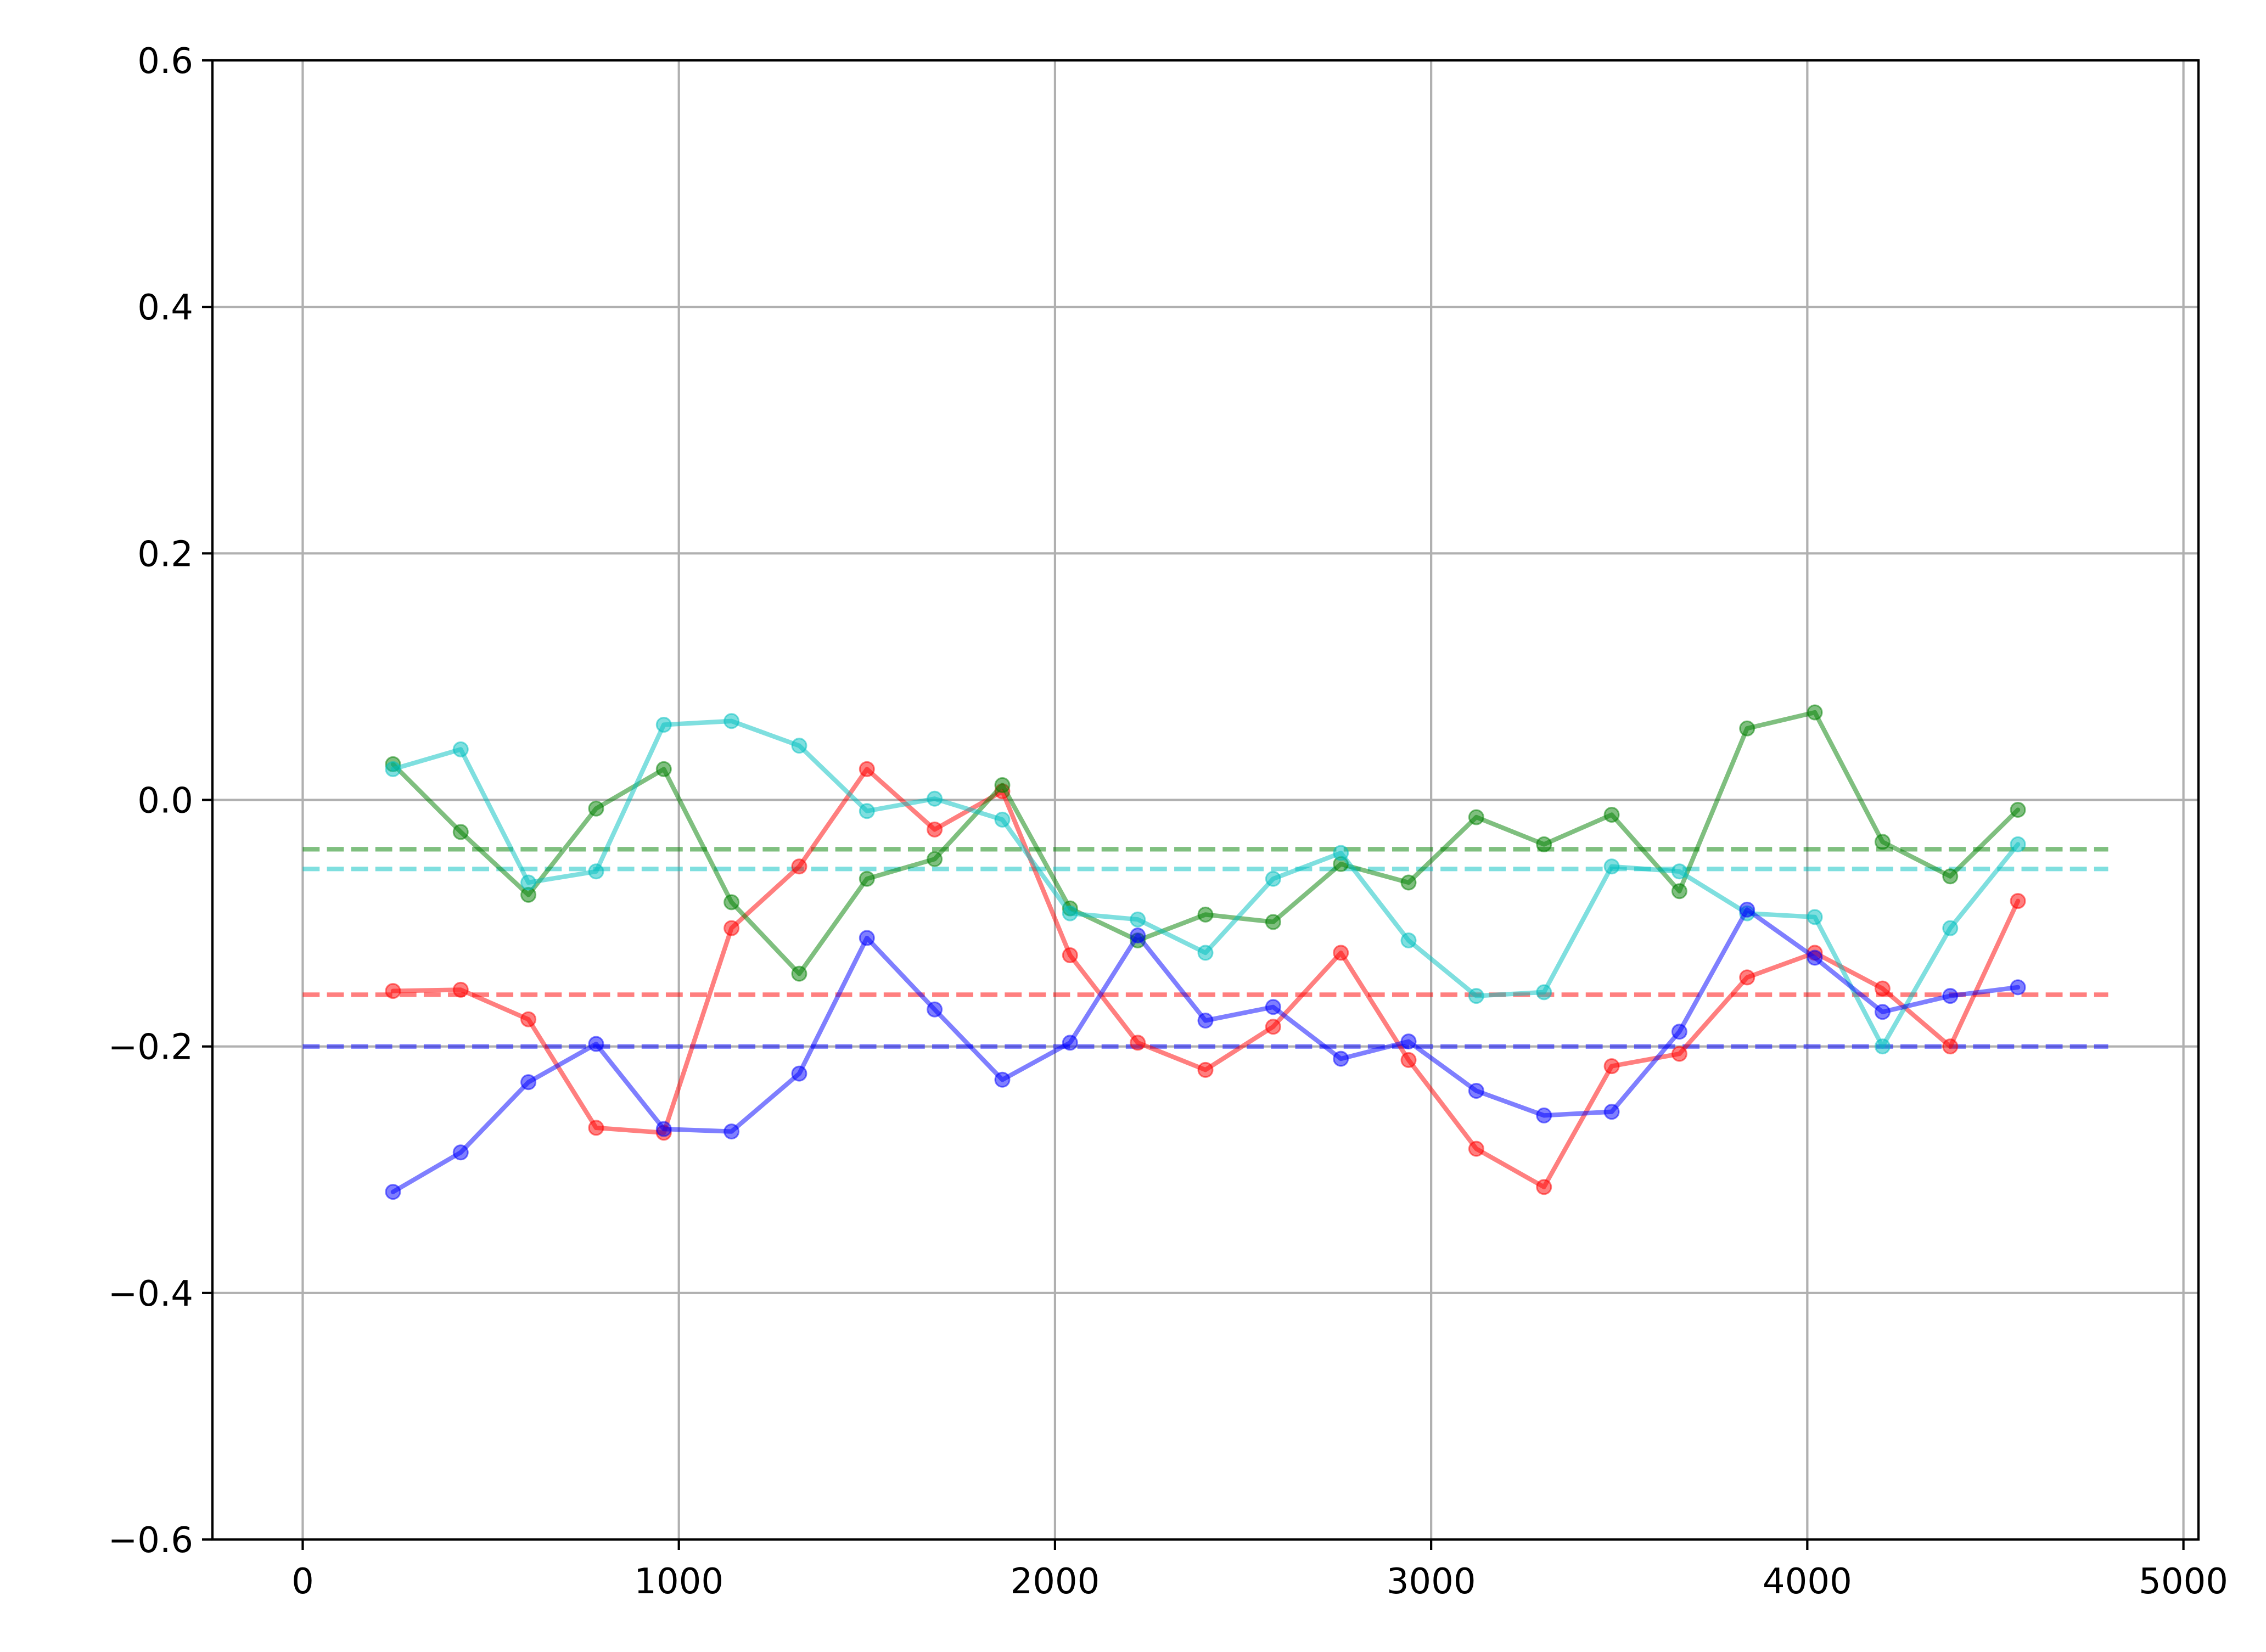 The height and width of the screenshot is (1652, 2266). Describe the element at coordinates (1055, 1581) in the screenshot. I see `x-tick-label: 2000` at that location.